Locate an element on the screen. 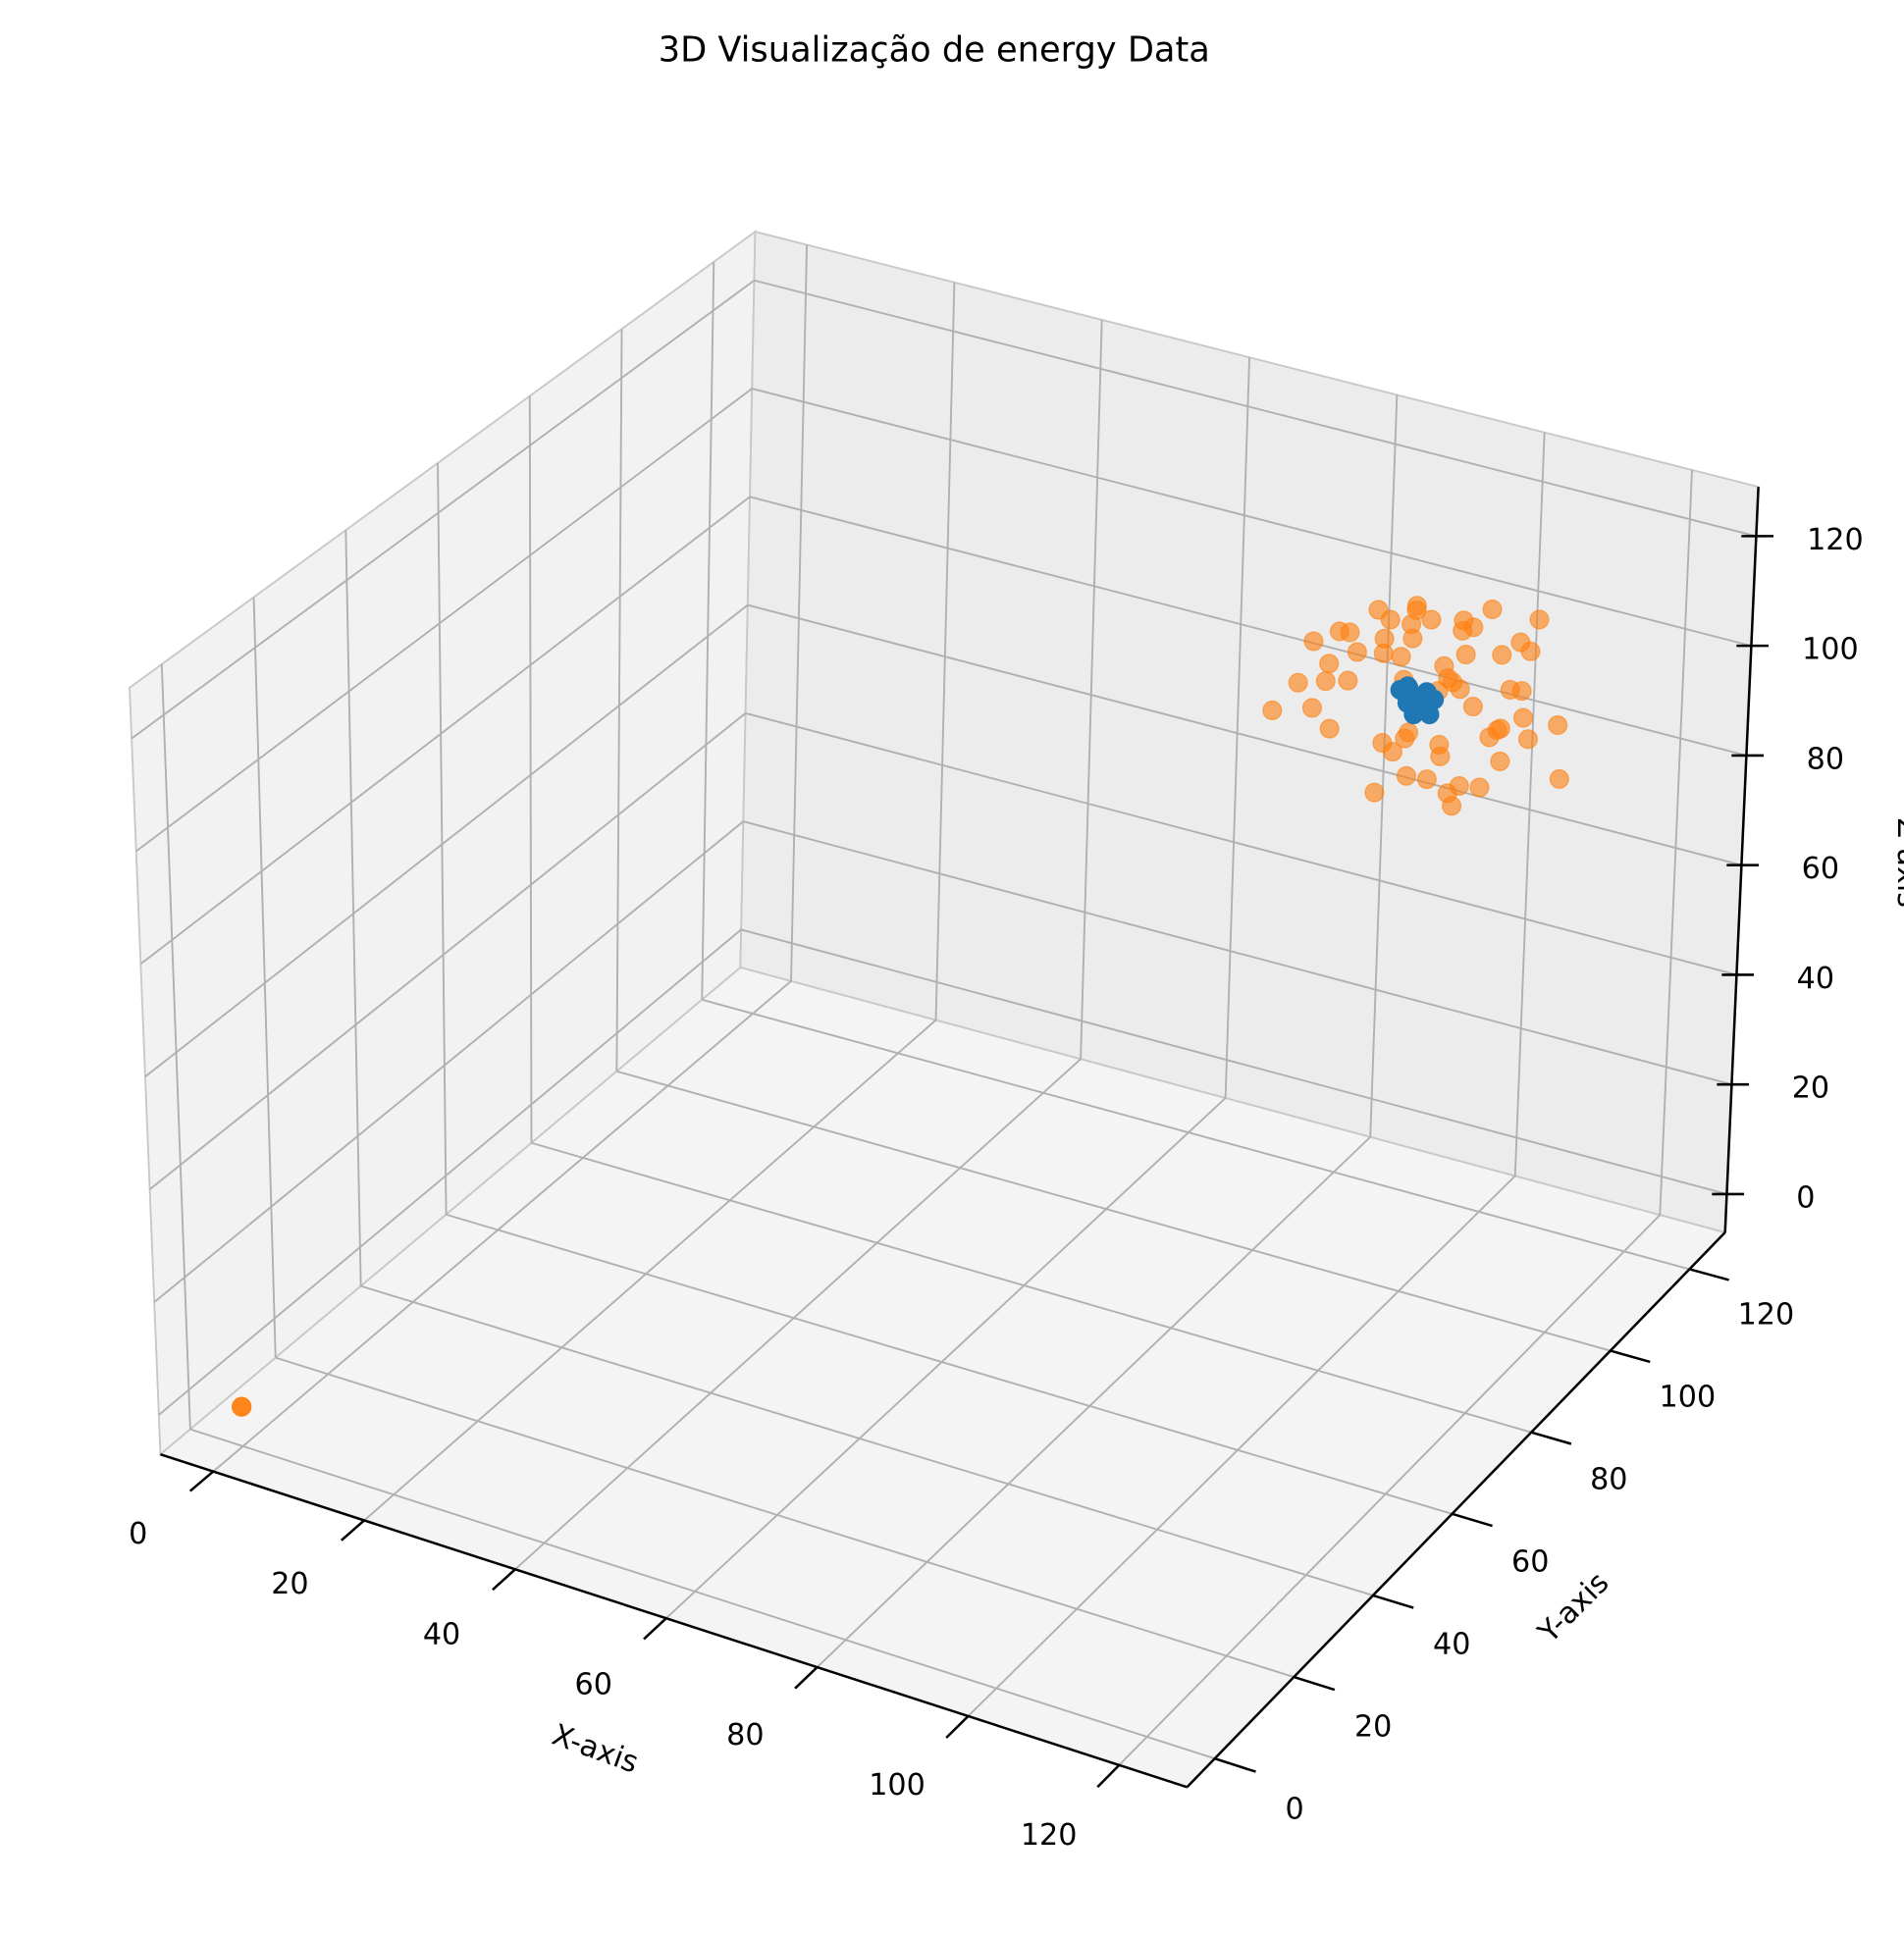 Image resolution: width=1904 pixels, height=1935 pixels. y-tick-label: 80 is located at coordinates (1608, 1479).